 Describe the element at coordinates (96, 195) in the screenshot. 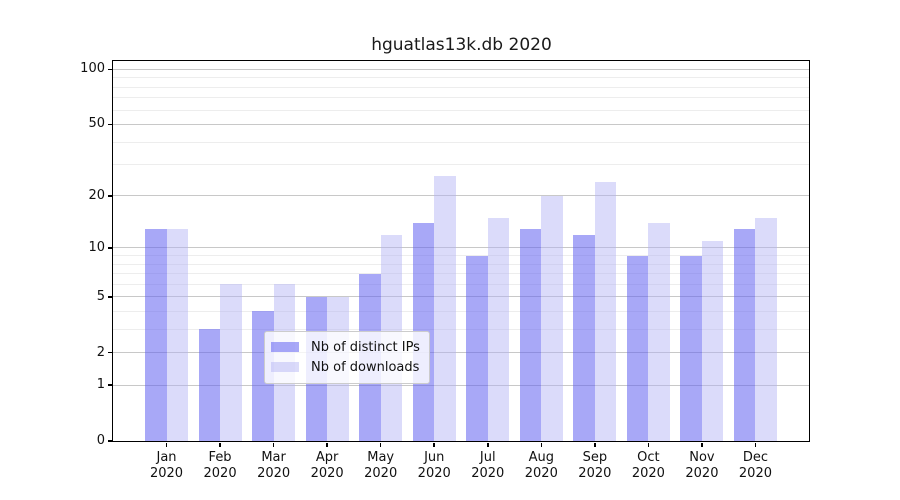

I see `y-tick-label-20: 20` at that location.